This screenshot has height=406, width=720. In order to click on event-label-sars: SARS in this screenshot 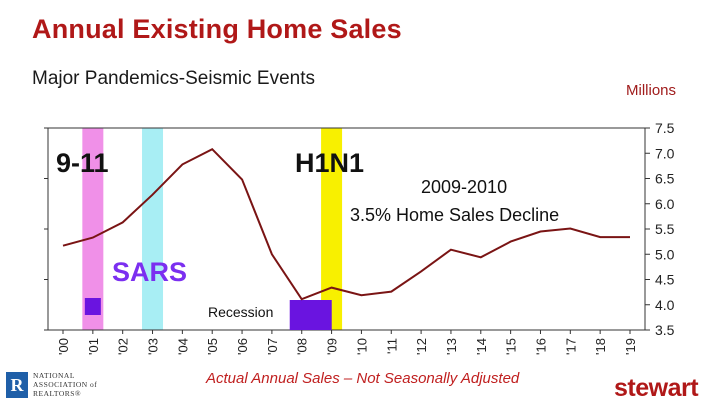, I will do `click(149, 272)`.